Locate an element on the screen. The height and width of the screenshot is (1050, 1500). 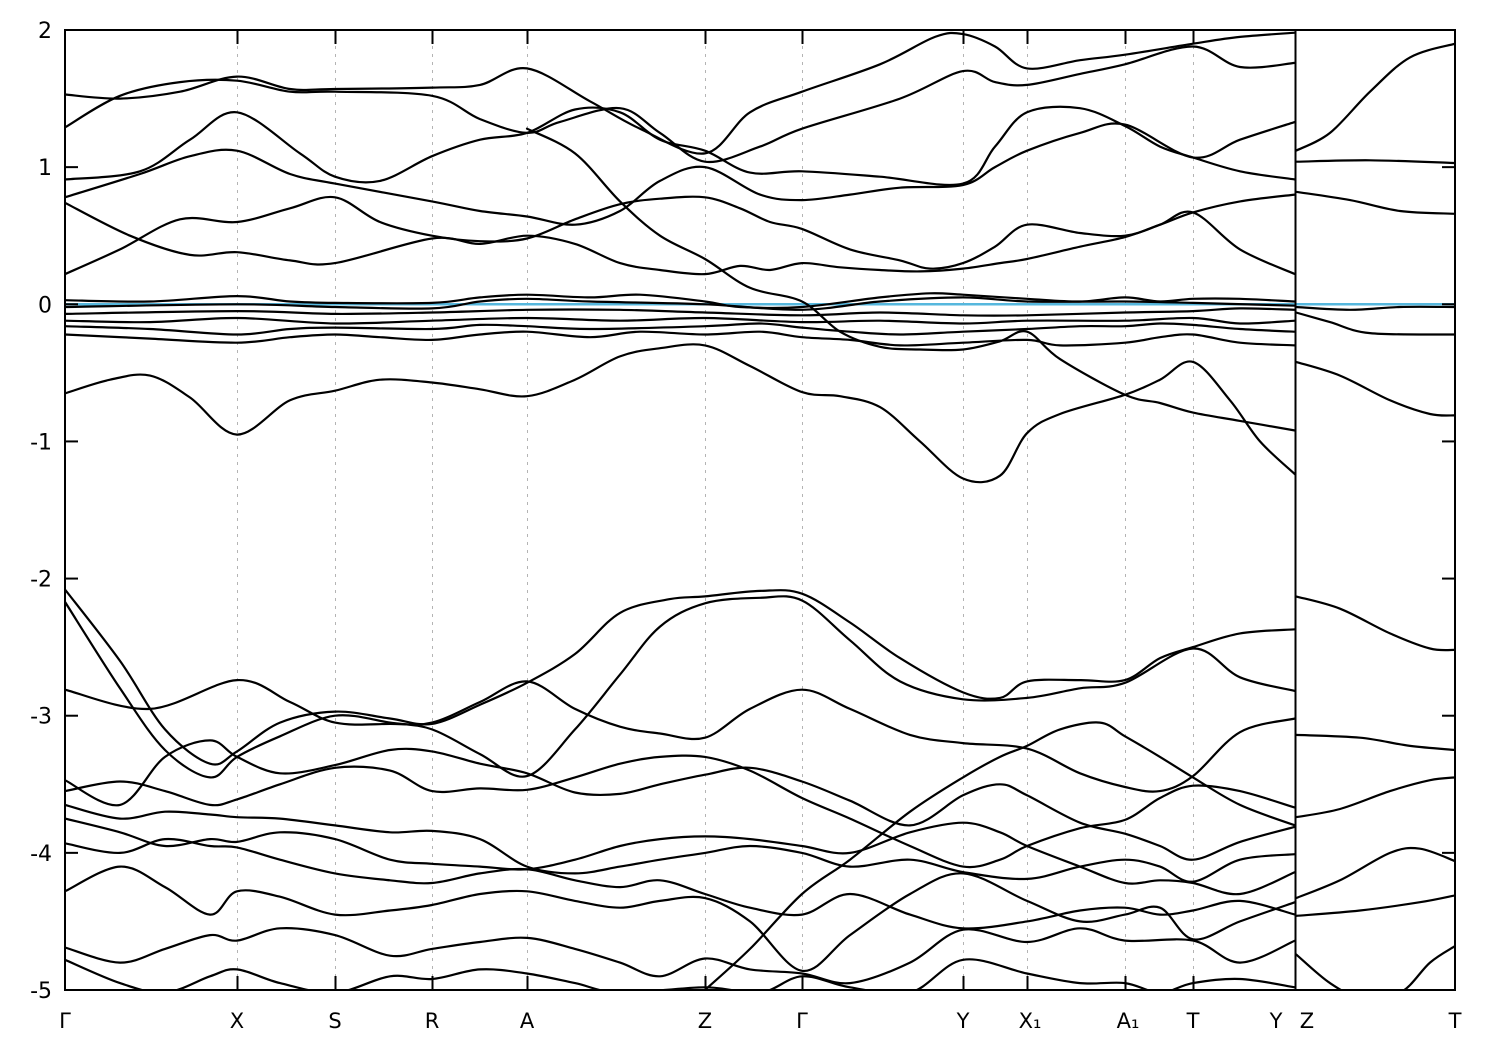
kpoint-label: A₁ is located at coordinates (1128, 1021).